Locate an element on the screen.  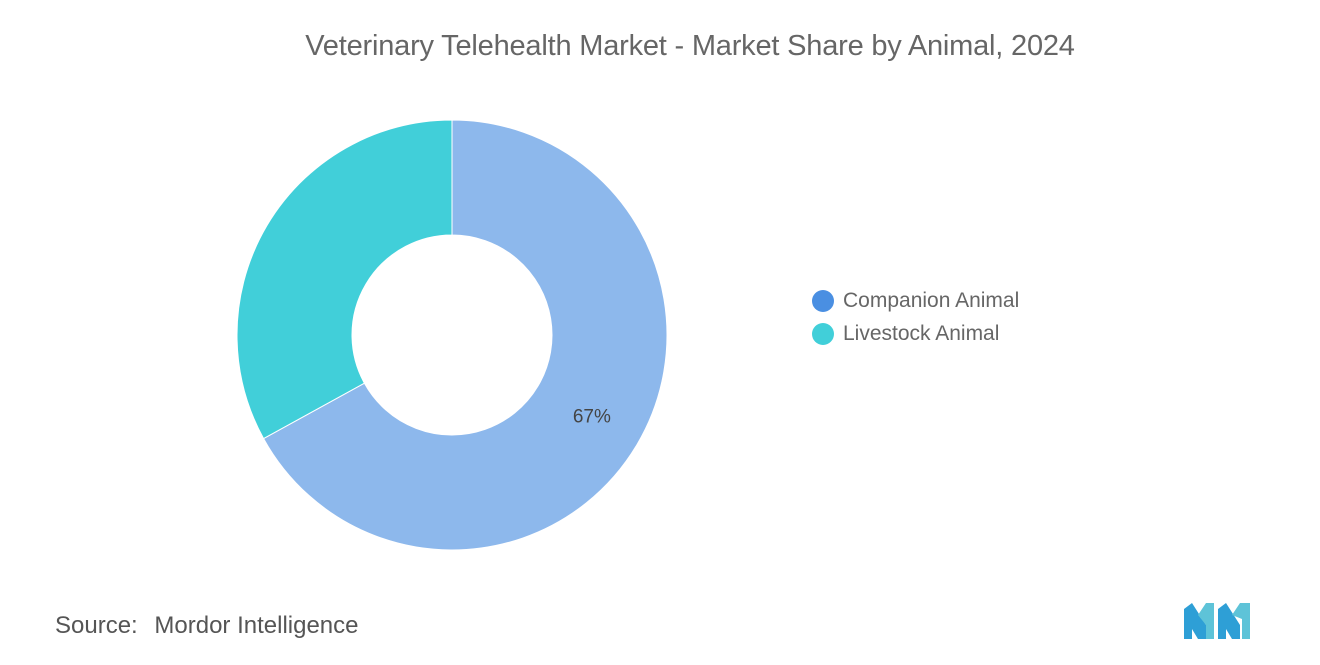
source-label: Source: is located at coordinates (96, 625).